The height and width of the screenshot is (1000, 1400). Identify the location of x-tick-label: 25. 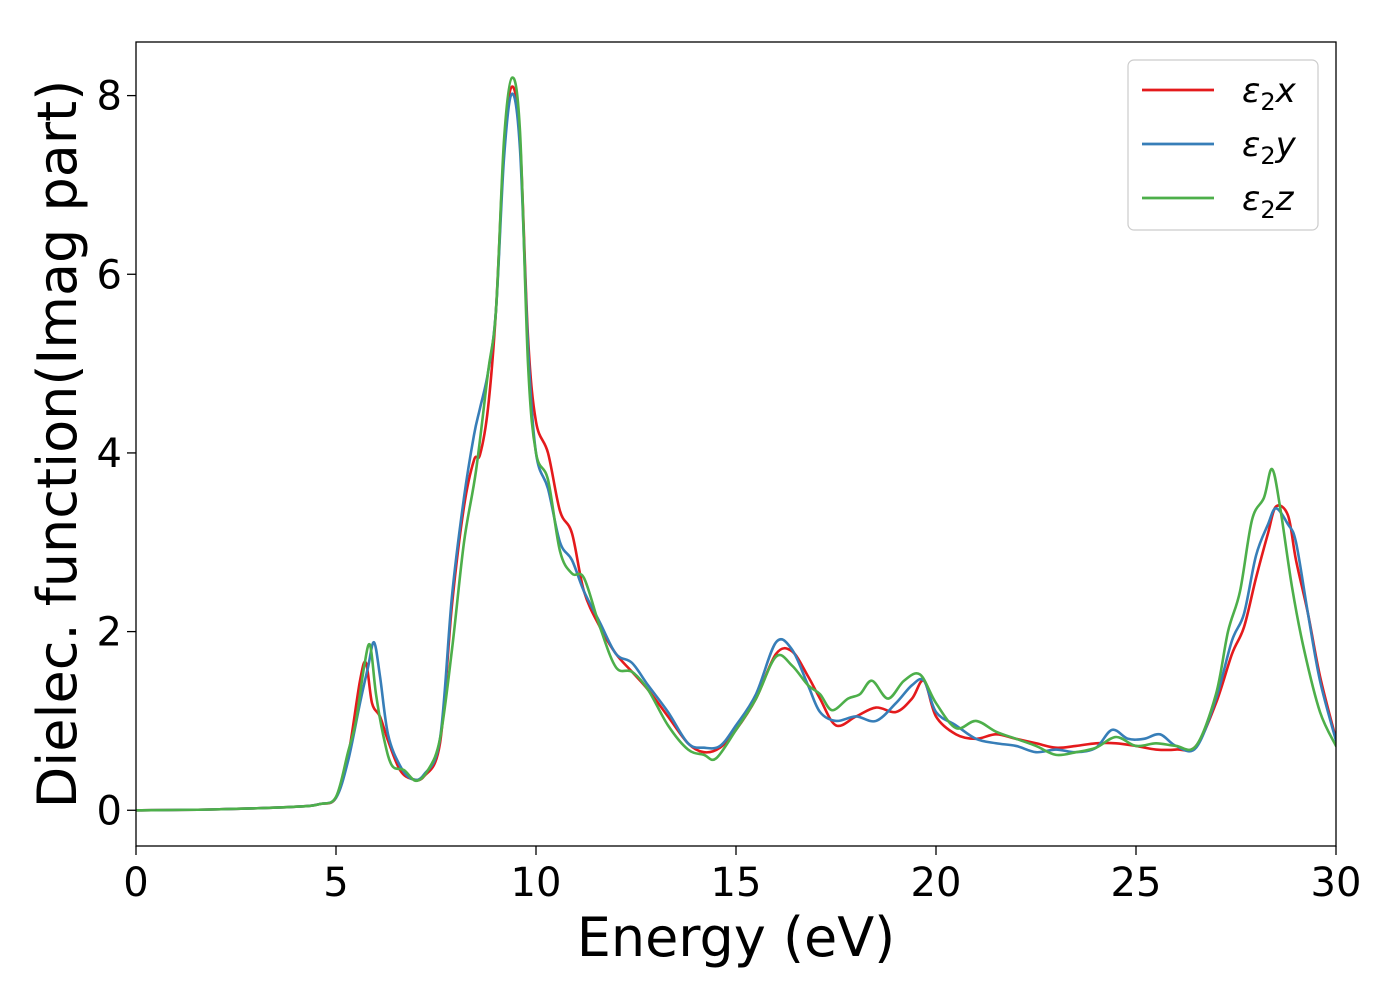
(1136, 883).